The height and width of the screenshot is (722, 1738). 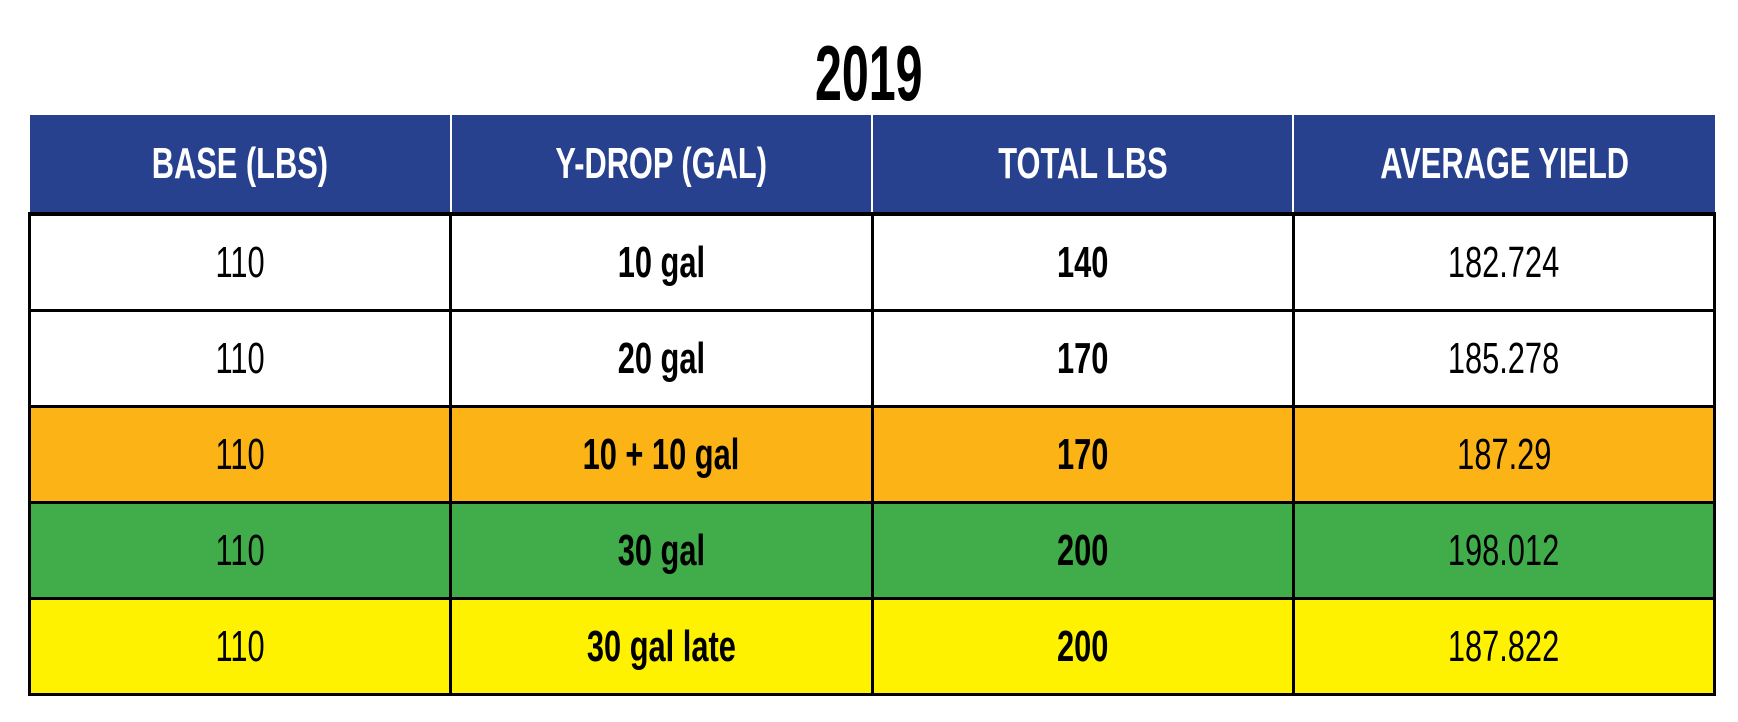 What do you see at coordinates (1504, 646) in the screenshot?
I see `cell-yield: 187.822` at bounding box center [1504, 646].